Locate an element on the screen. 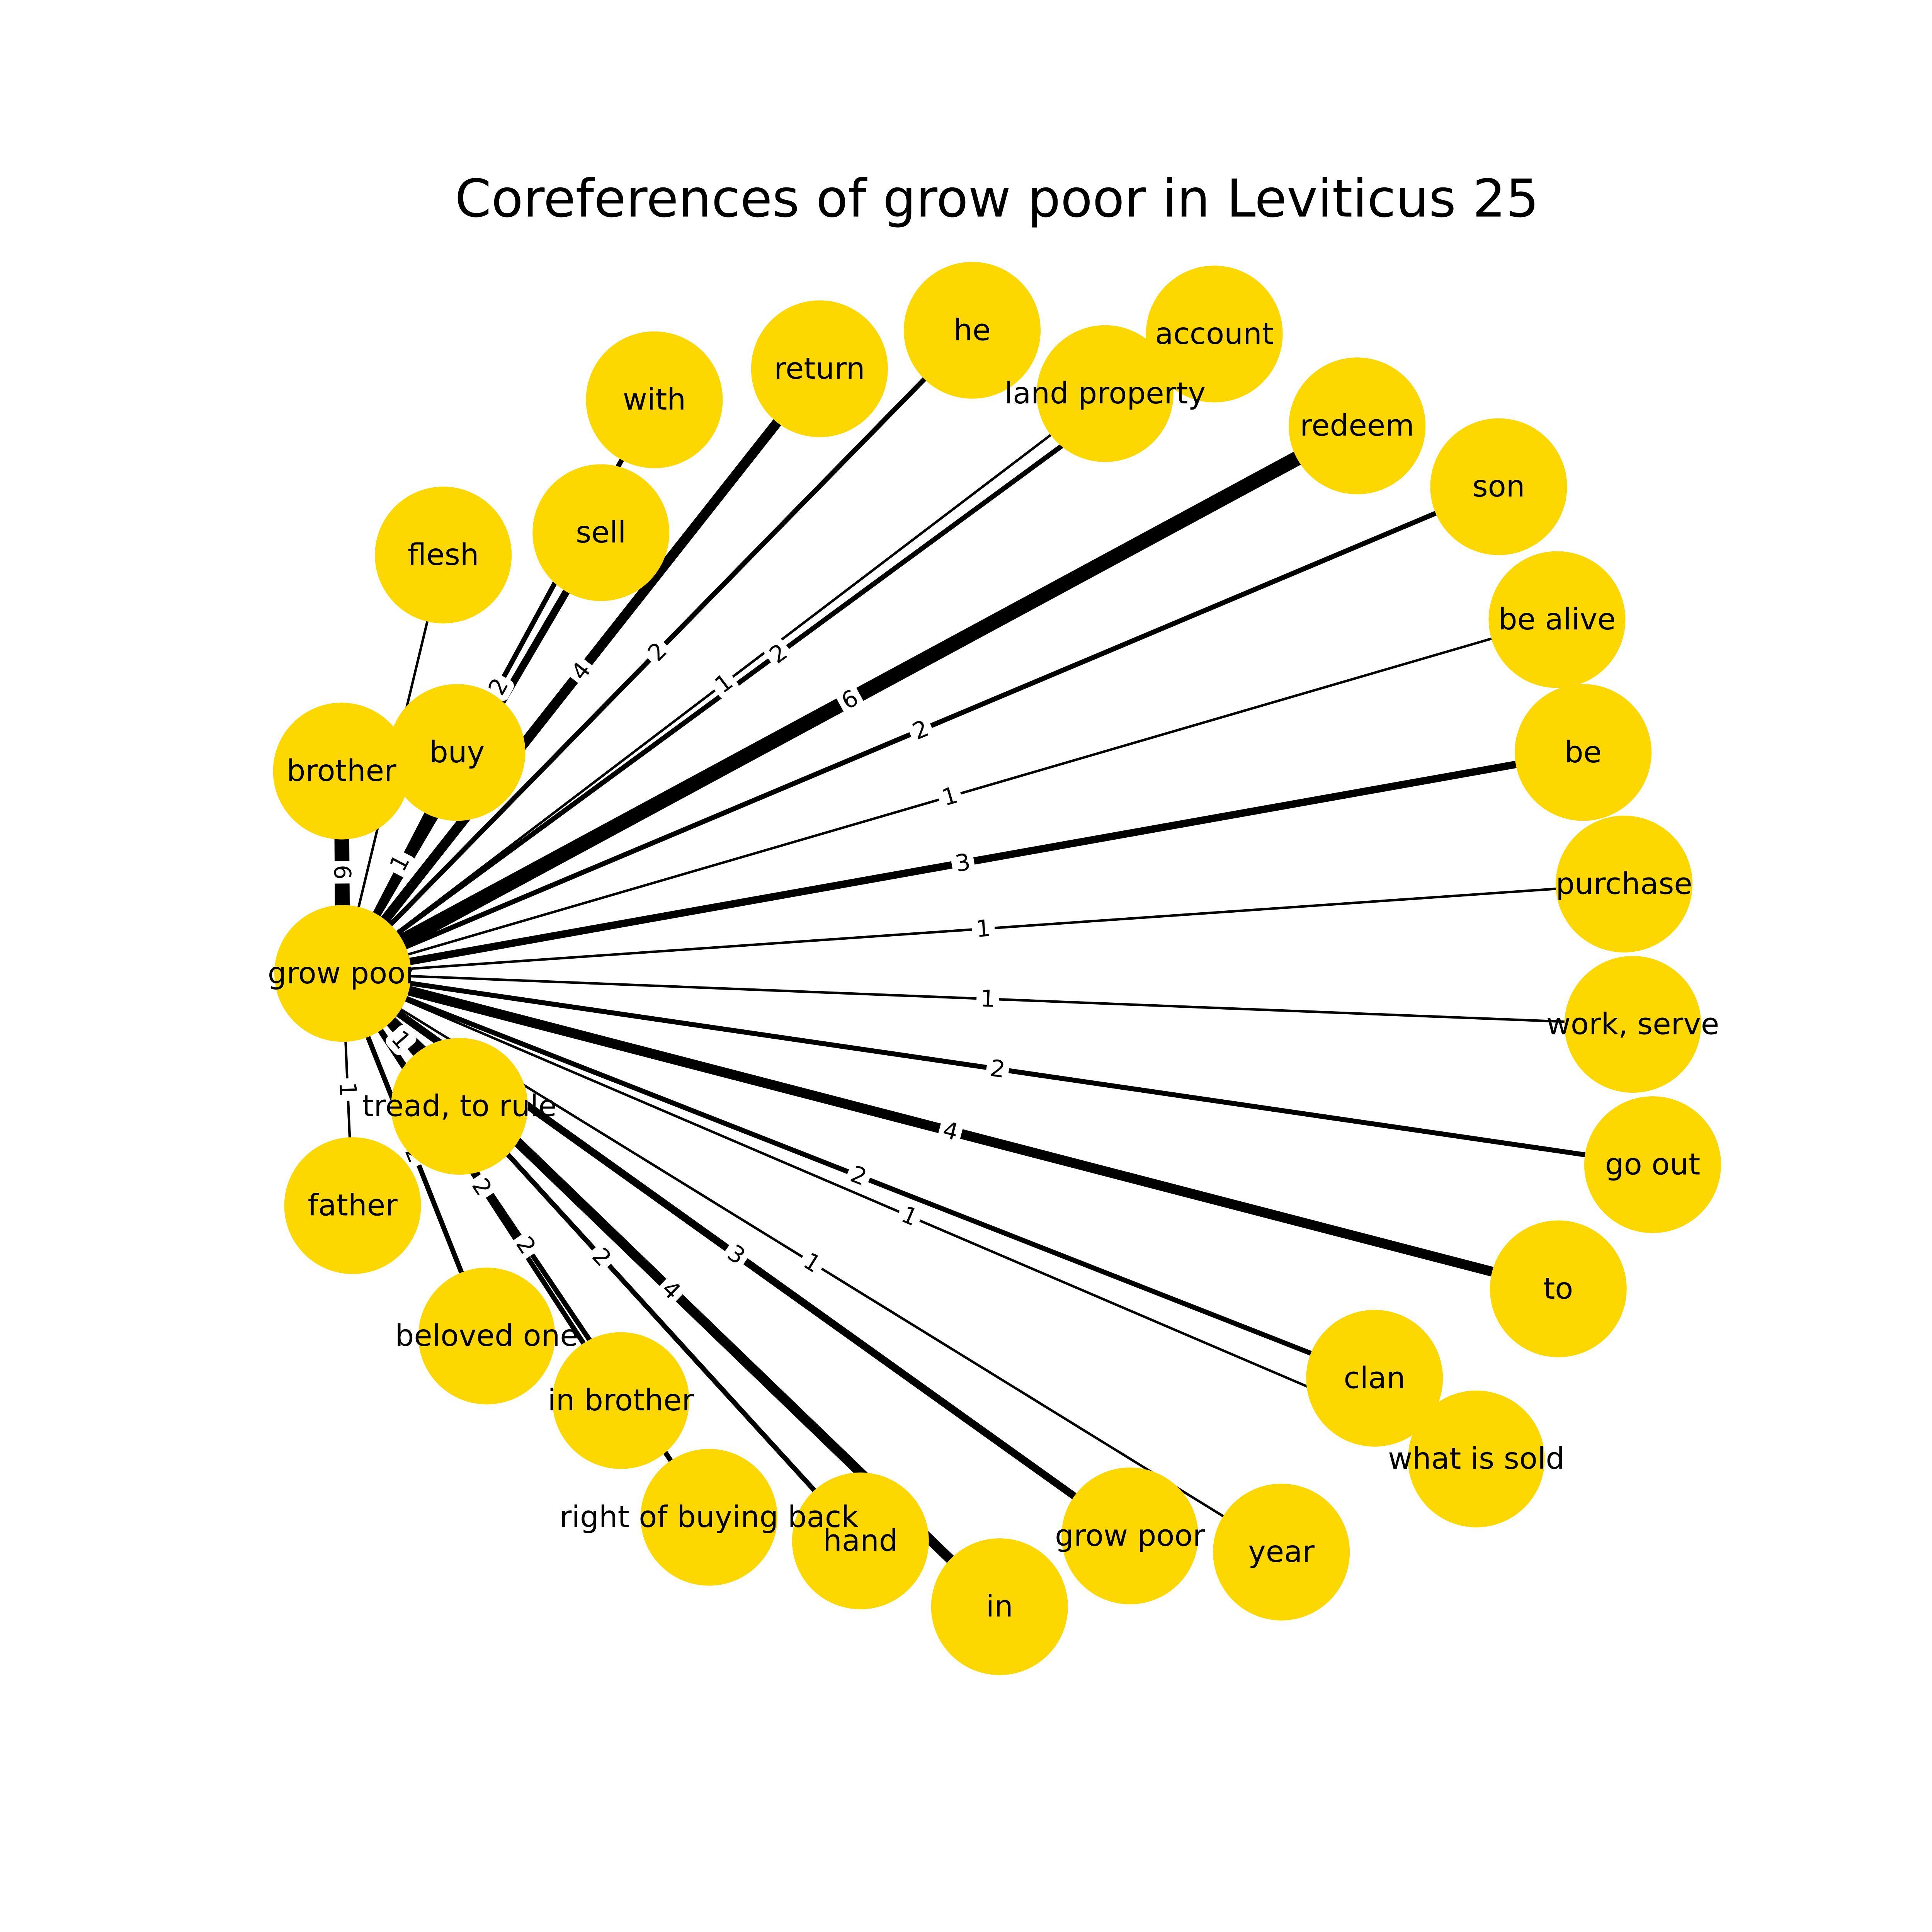  node-label: return is located at coordinates (820, 369).